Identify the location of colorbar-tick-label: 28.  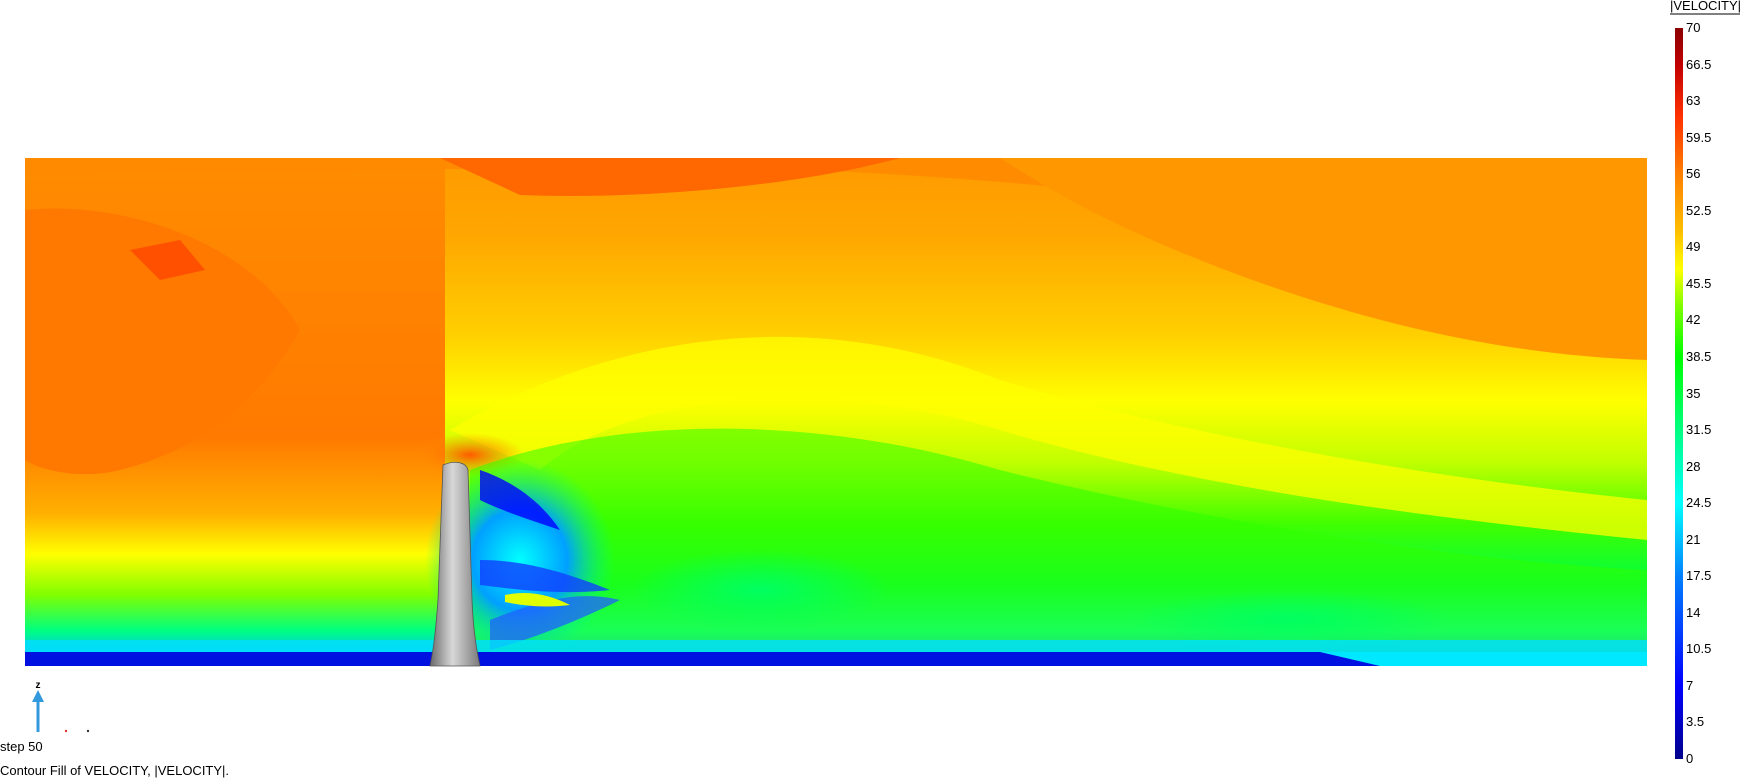
(1693, 466).